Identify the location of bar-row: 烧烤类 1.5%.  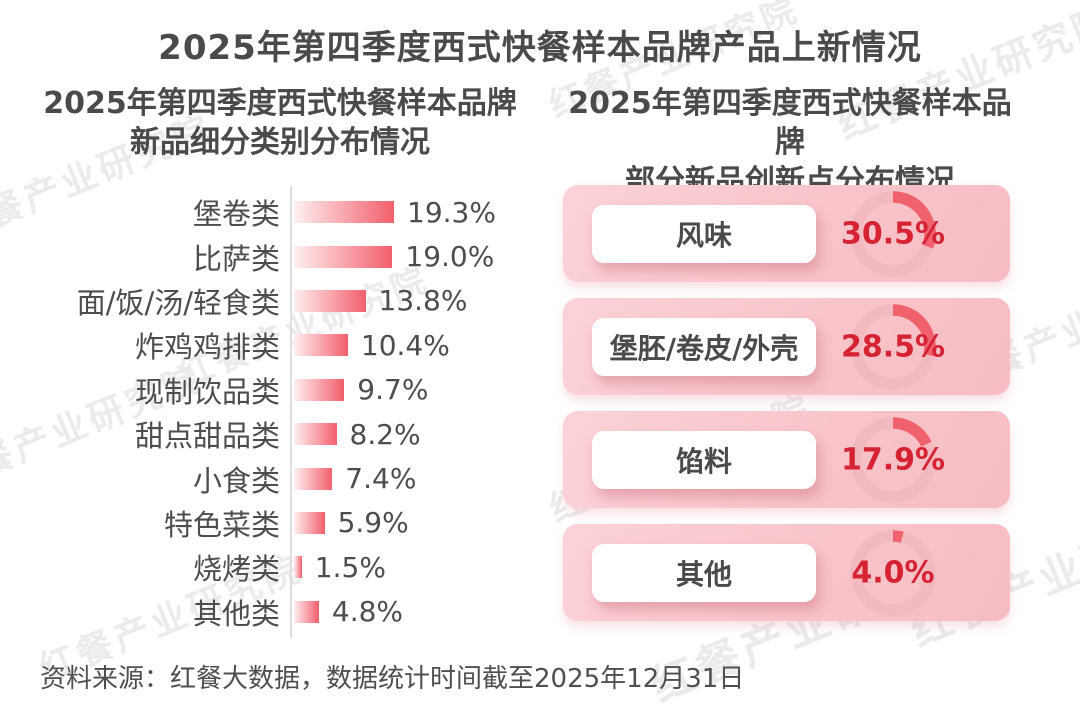
(292, 567).